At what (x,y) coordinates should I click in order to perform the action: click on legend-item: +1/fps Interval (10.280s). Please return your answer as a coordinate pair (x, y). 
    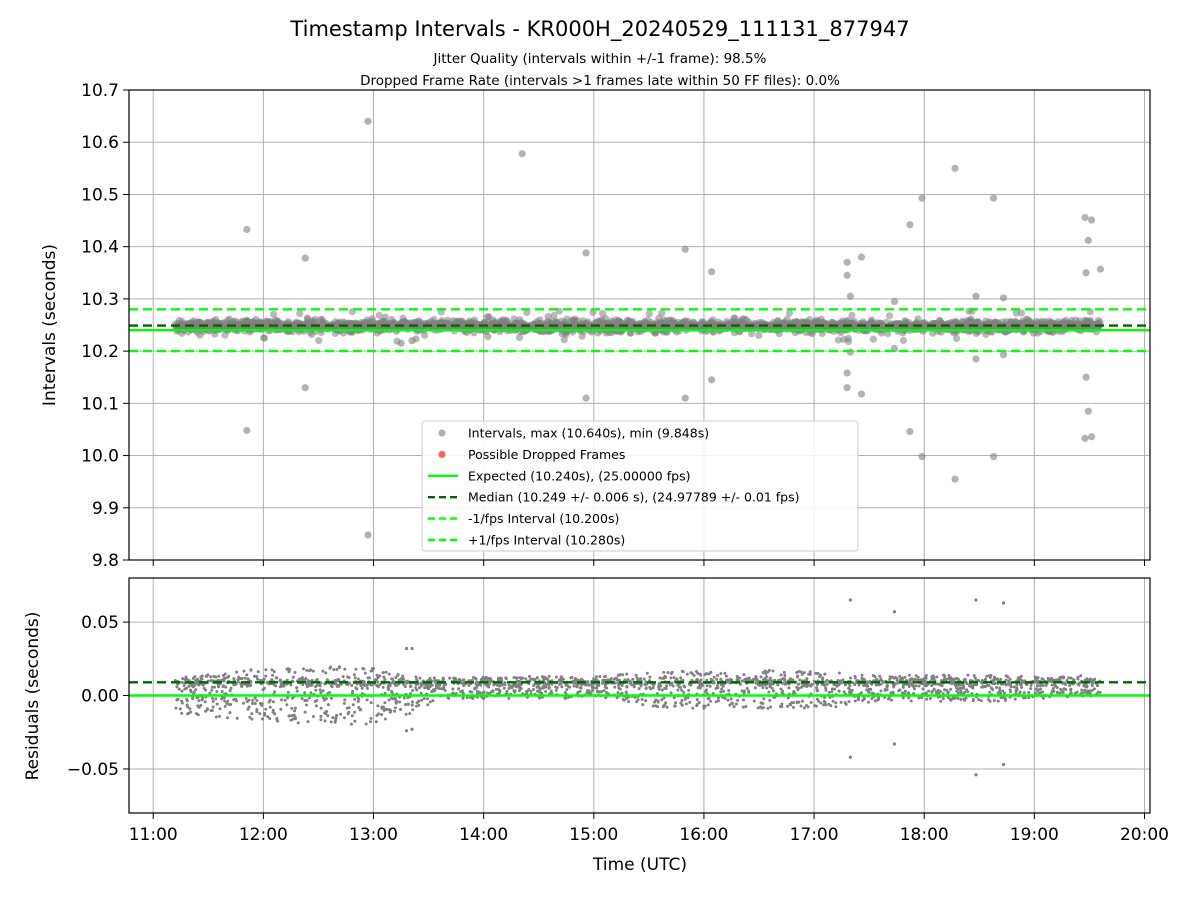
    Looking at the image, I should click on (526, 540).